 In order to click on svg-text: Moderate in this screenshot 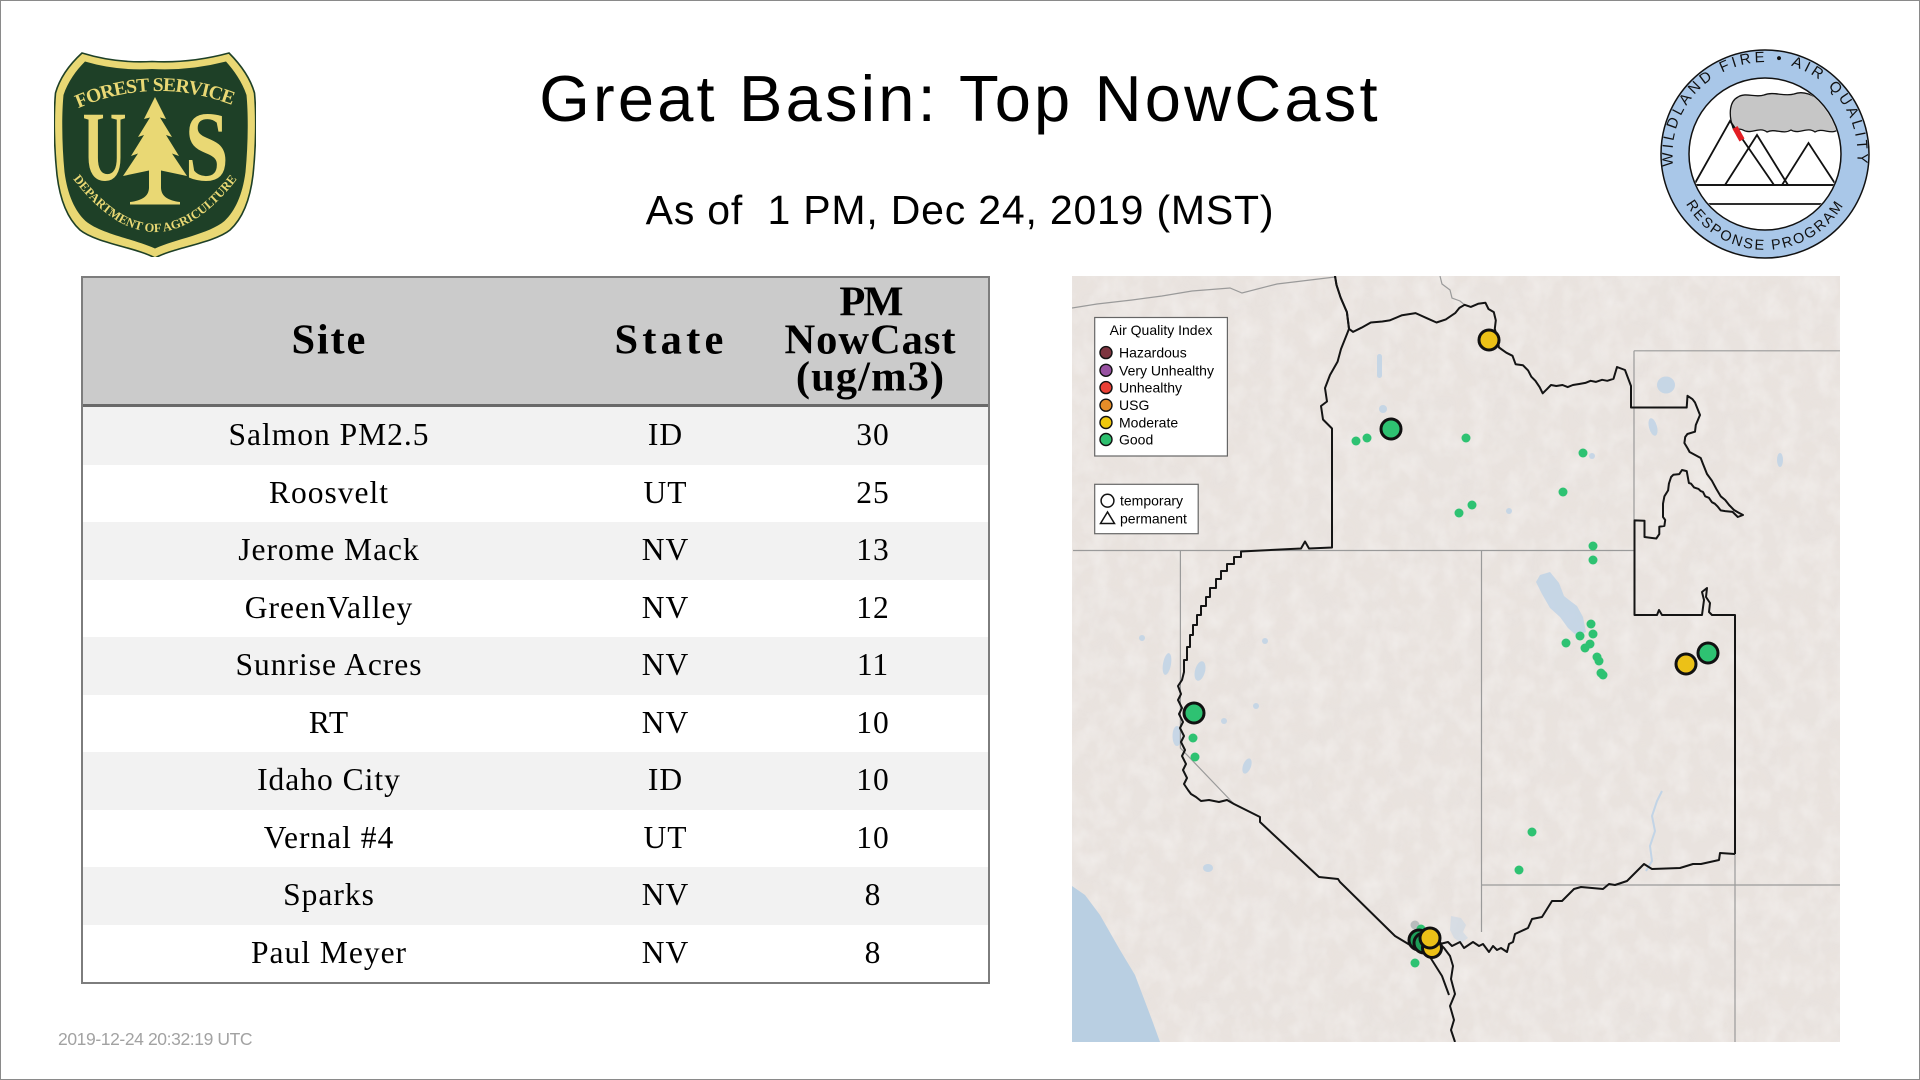, I will do `click(1148, 423)`.